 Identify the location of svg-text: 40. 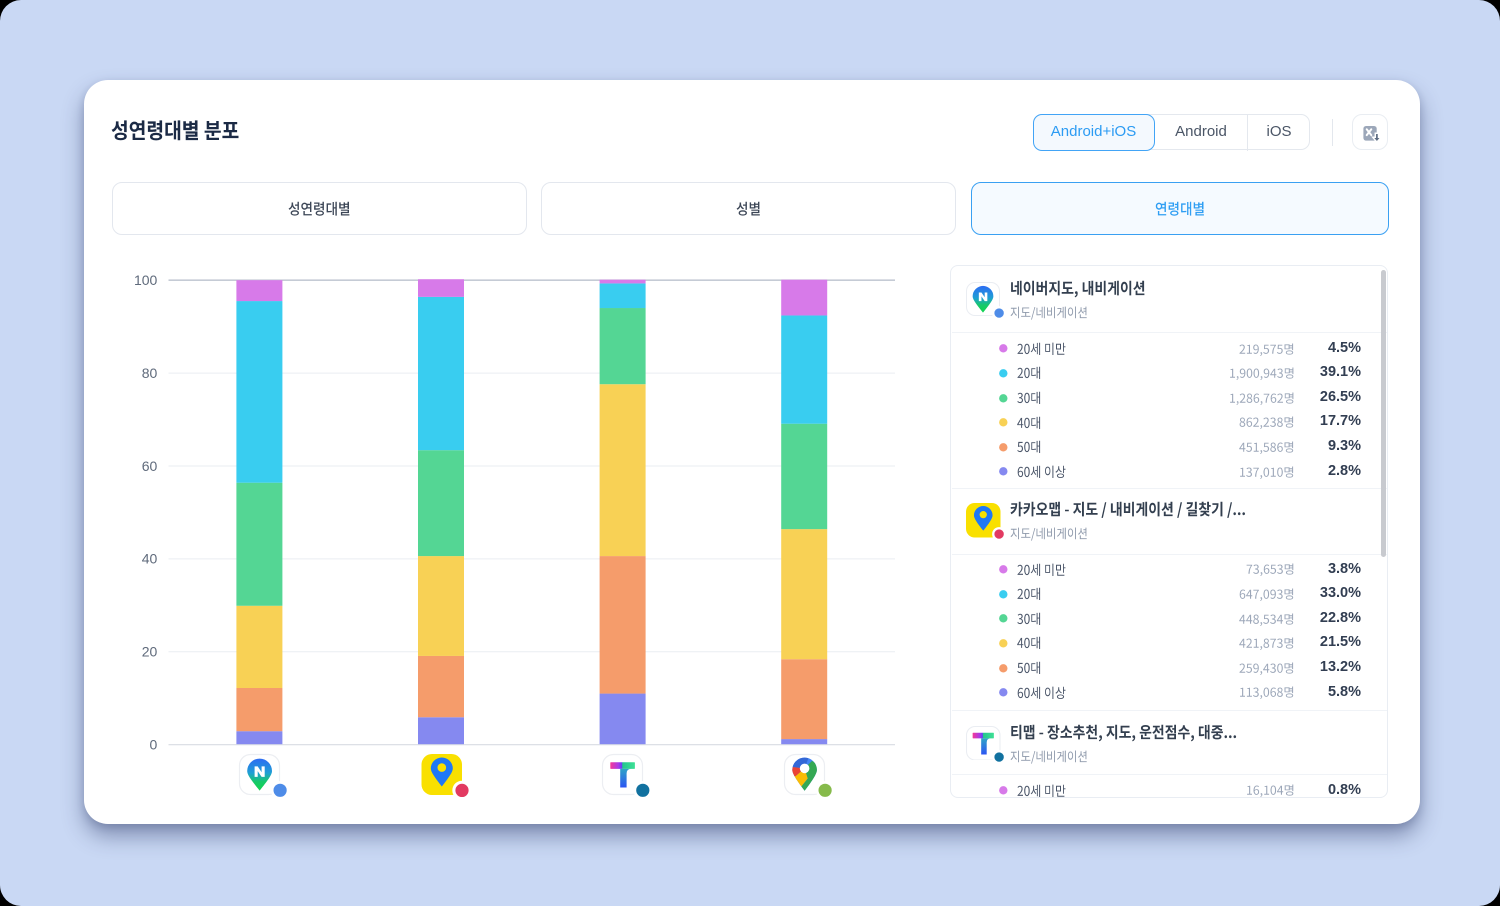
(150, 559).